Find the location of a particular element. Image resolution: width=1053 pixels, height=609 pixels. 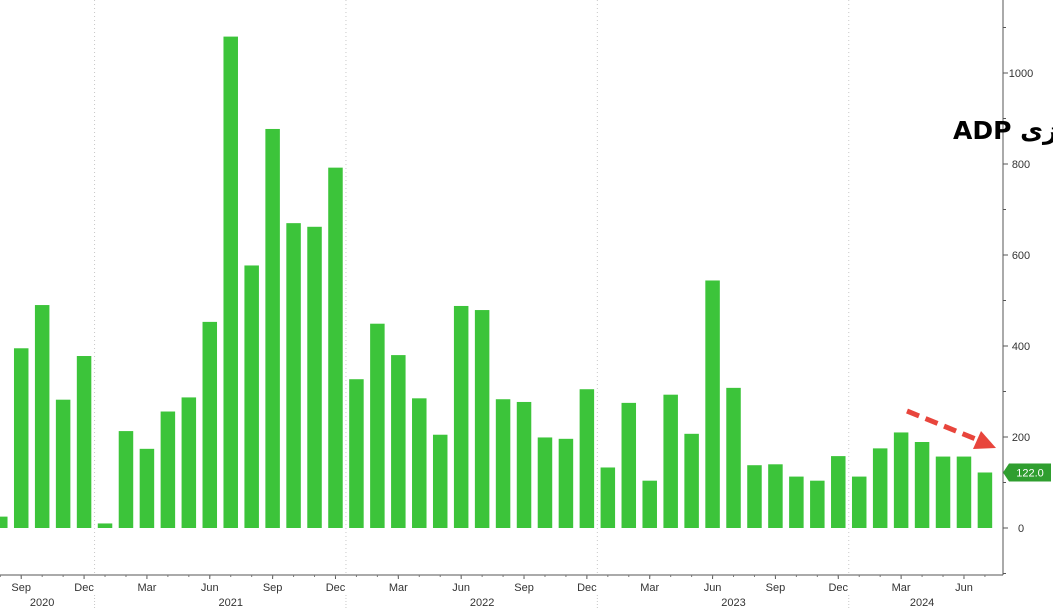

right-axis: 0 200 400 600 800 1000 is located at coordinates (1017, 287).